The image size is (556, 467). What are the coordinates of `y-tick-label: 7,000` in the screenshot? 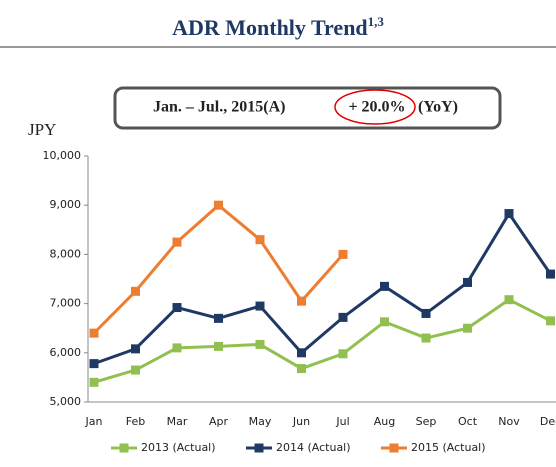 It's located at (66, 303).